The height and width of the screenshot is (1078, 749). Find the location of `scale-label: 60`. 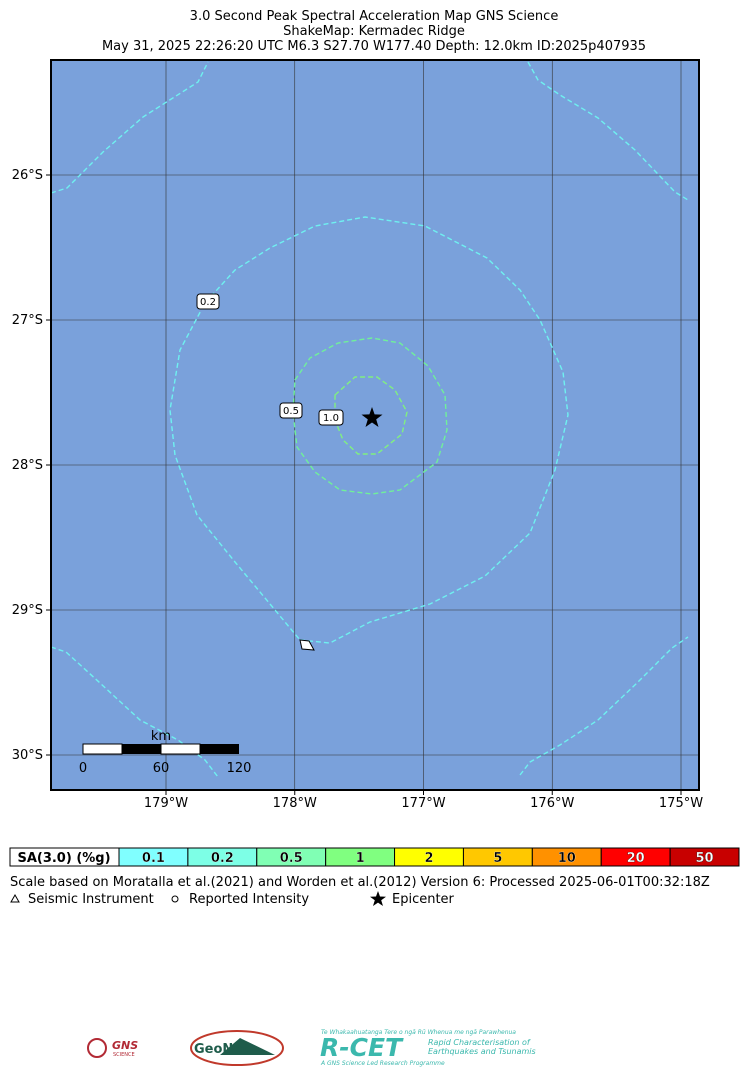

scale-label: 60 is located at coordinates (161, 768).